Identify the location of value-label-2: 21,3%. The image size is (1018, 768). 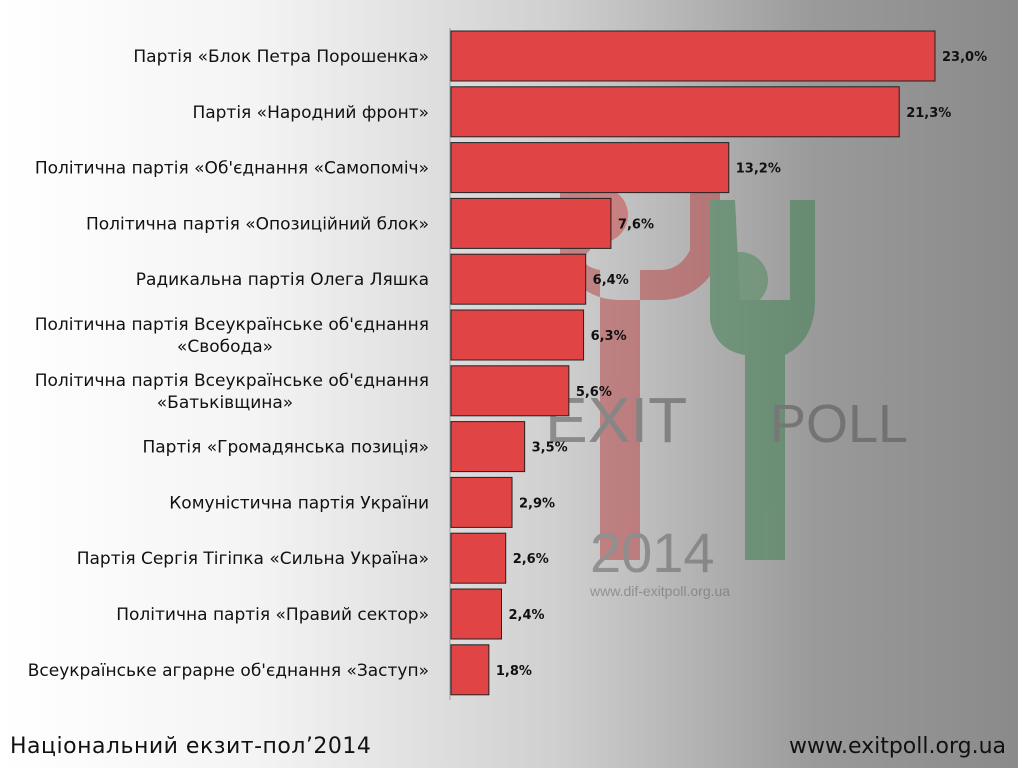
(928, 113).